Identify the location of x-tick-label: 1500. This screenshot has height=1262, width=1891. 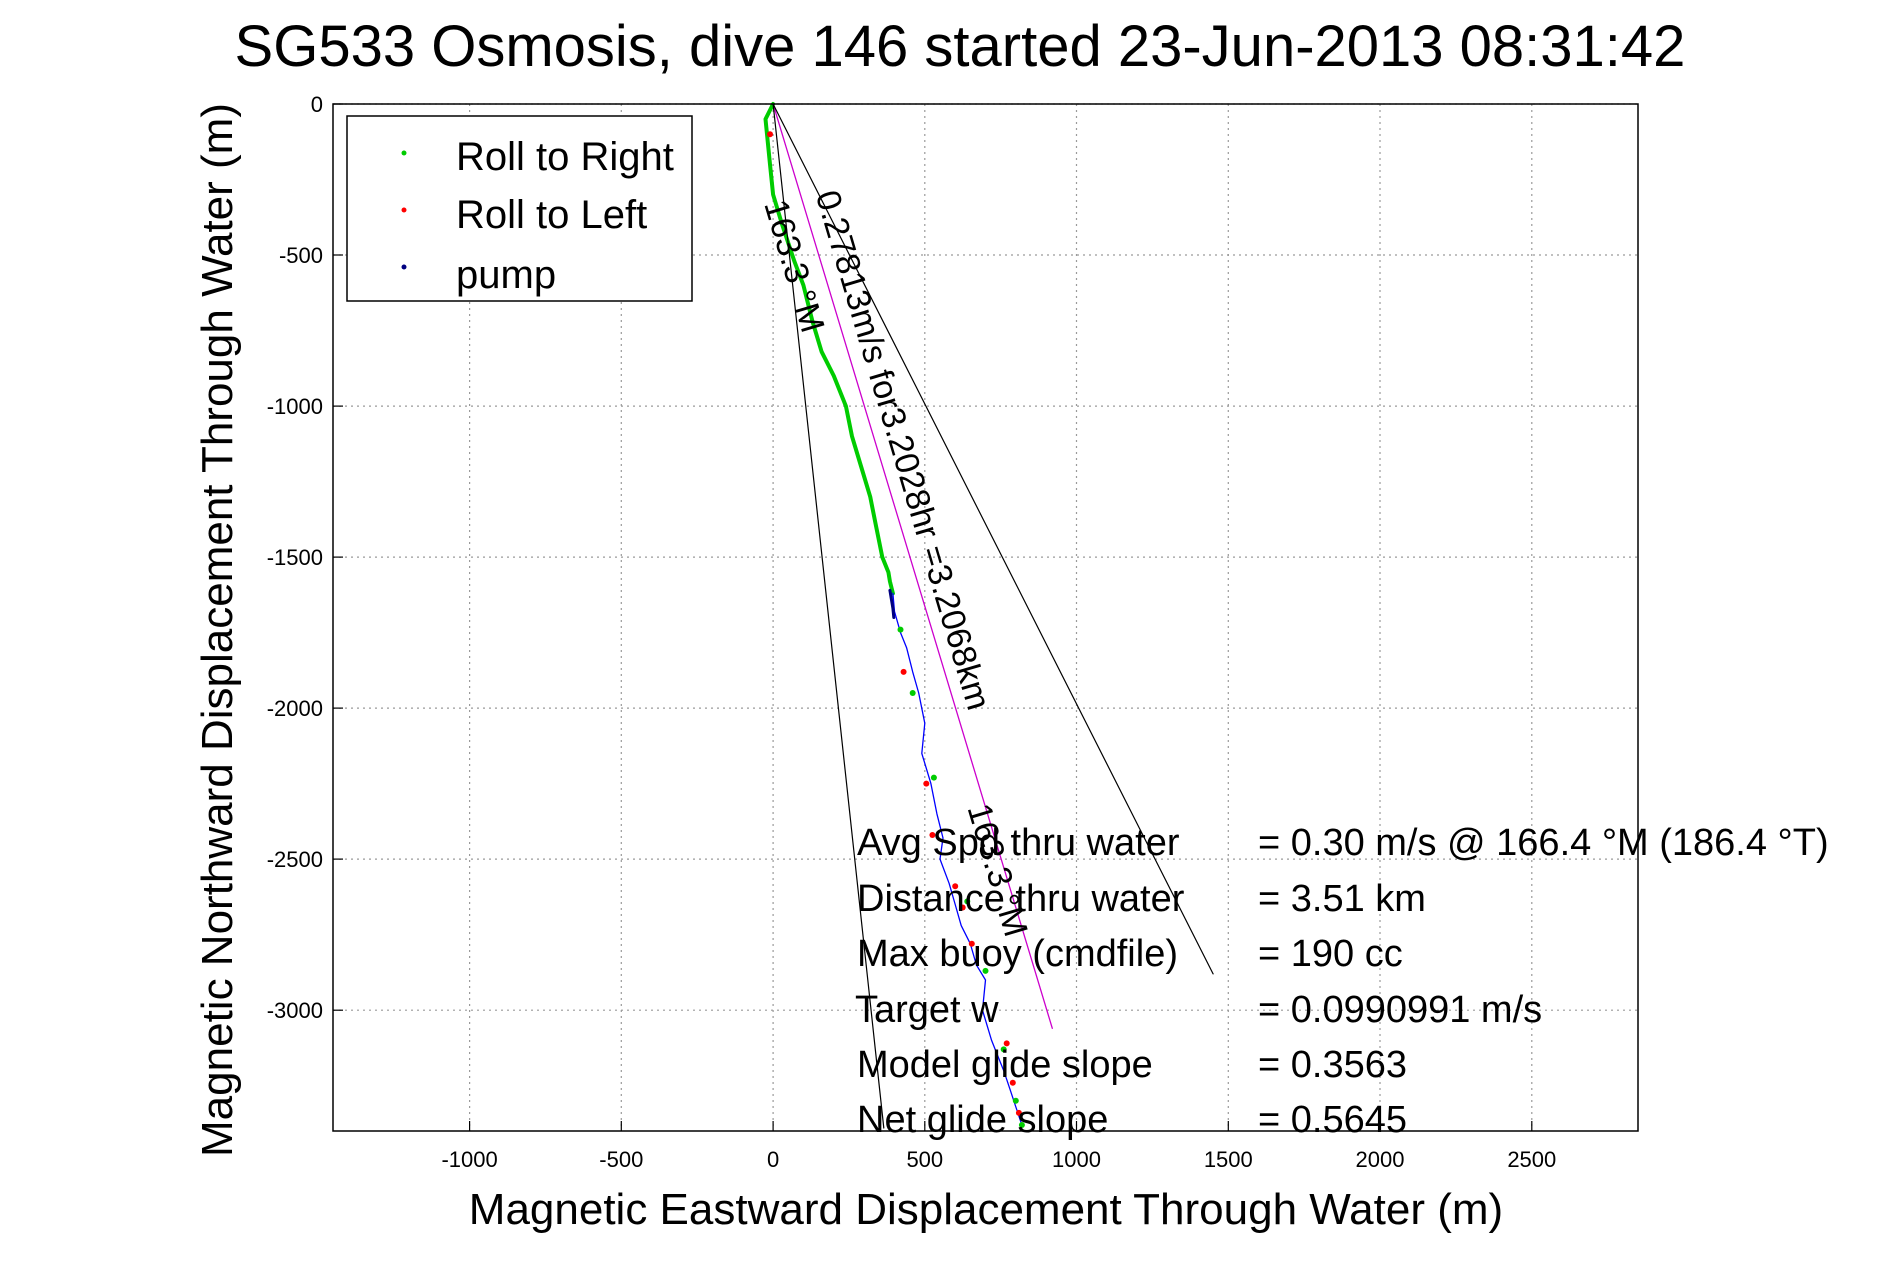
(1228, 1159).